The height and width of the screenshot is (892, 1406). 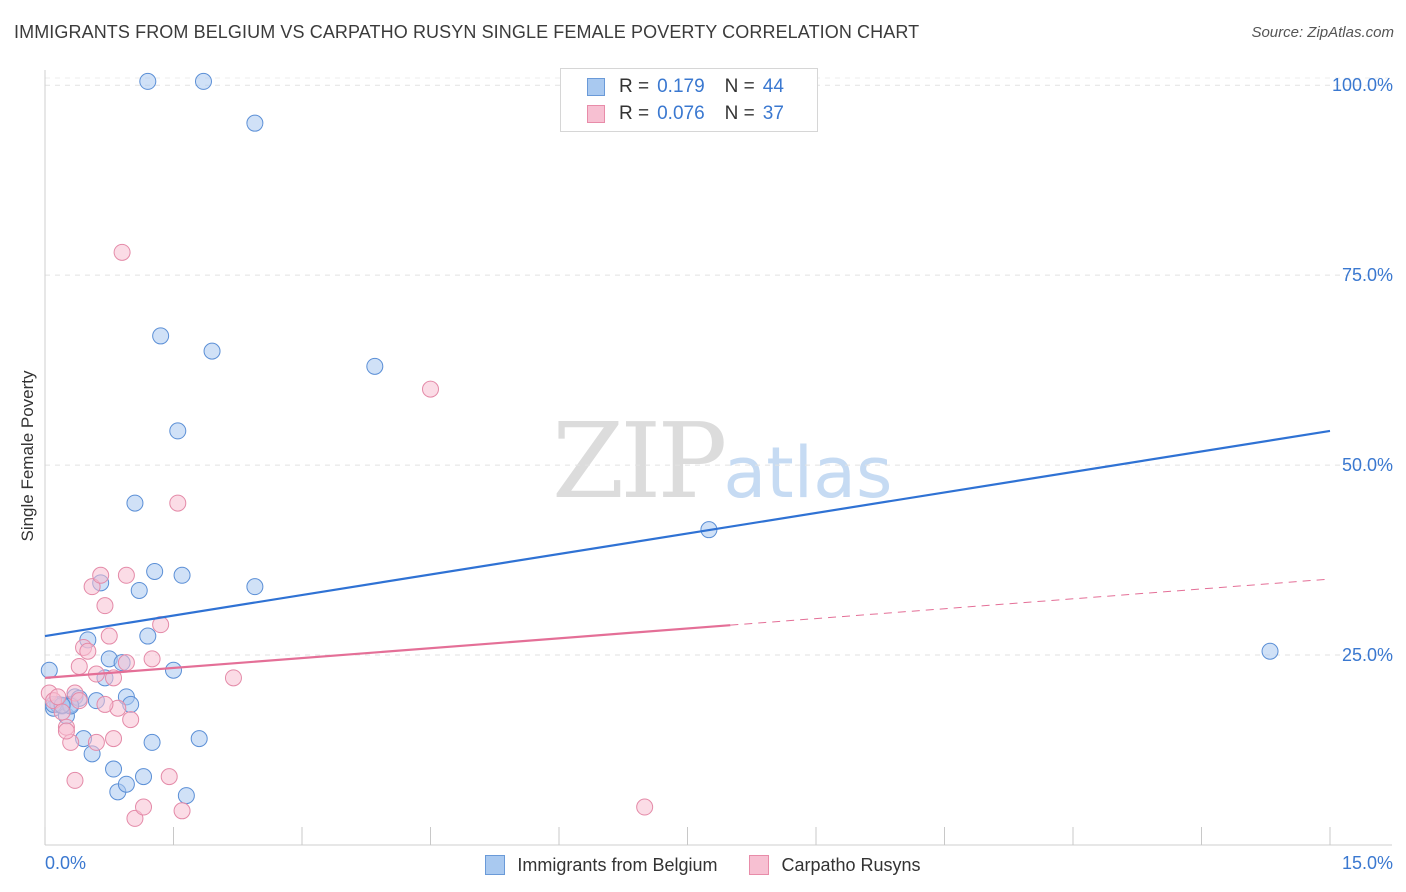 I want to click on legend-item-belgium: Immigrants from Belgium, so click(x=601, y=865).